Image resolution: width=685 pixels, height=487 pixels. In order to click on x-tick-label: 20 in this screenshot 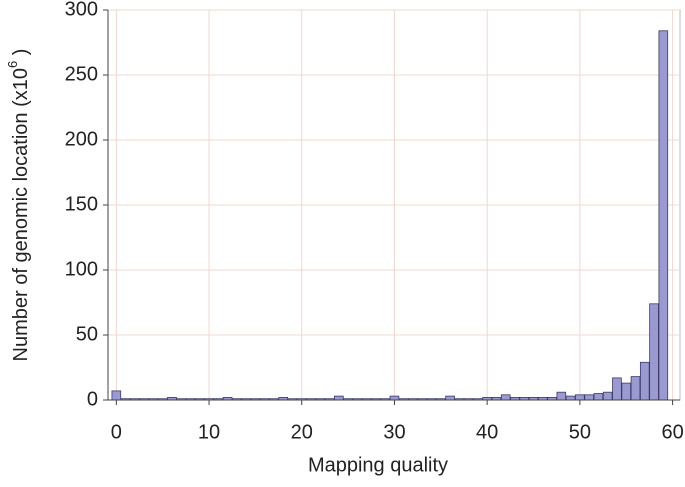, I will do `click(302, 432)`.